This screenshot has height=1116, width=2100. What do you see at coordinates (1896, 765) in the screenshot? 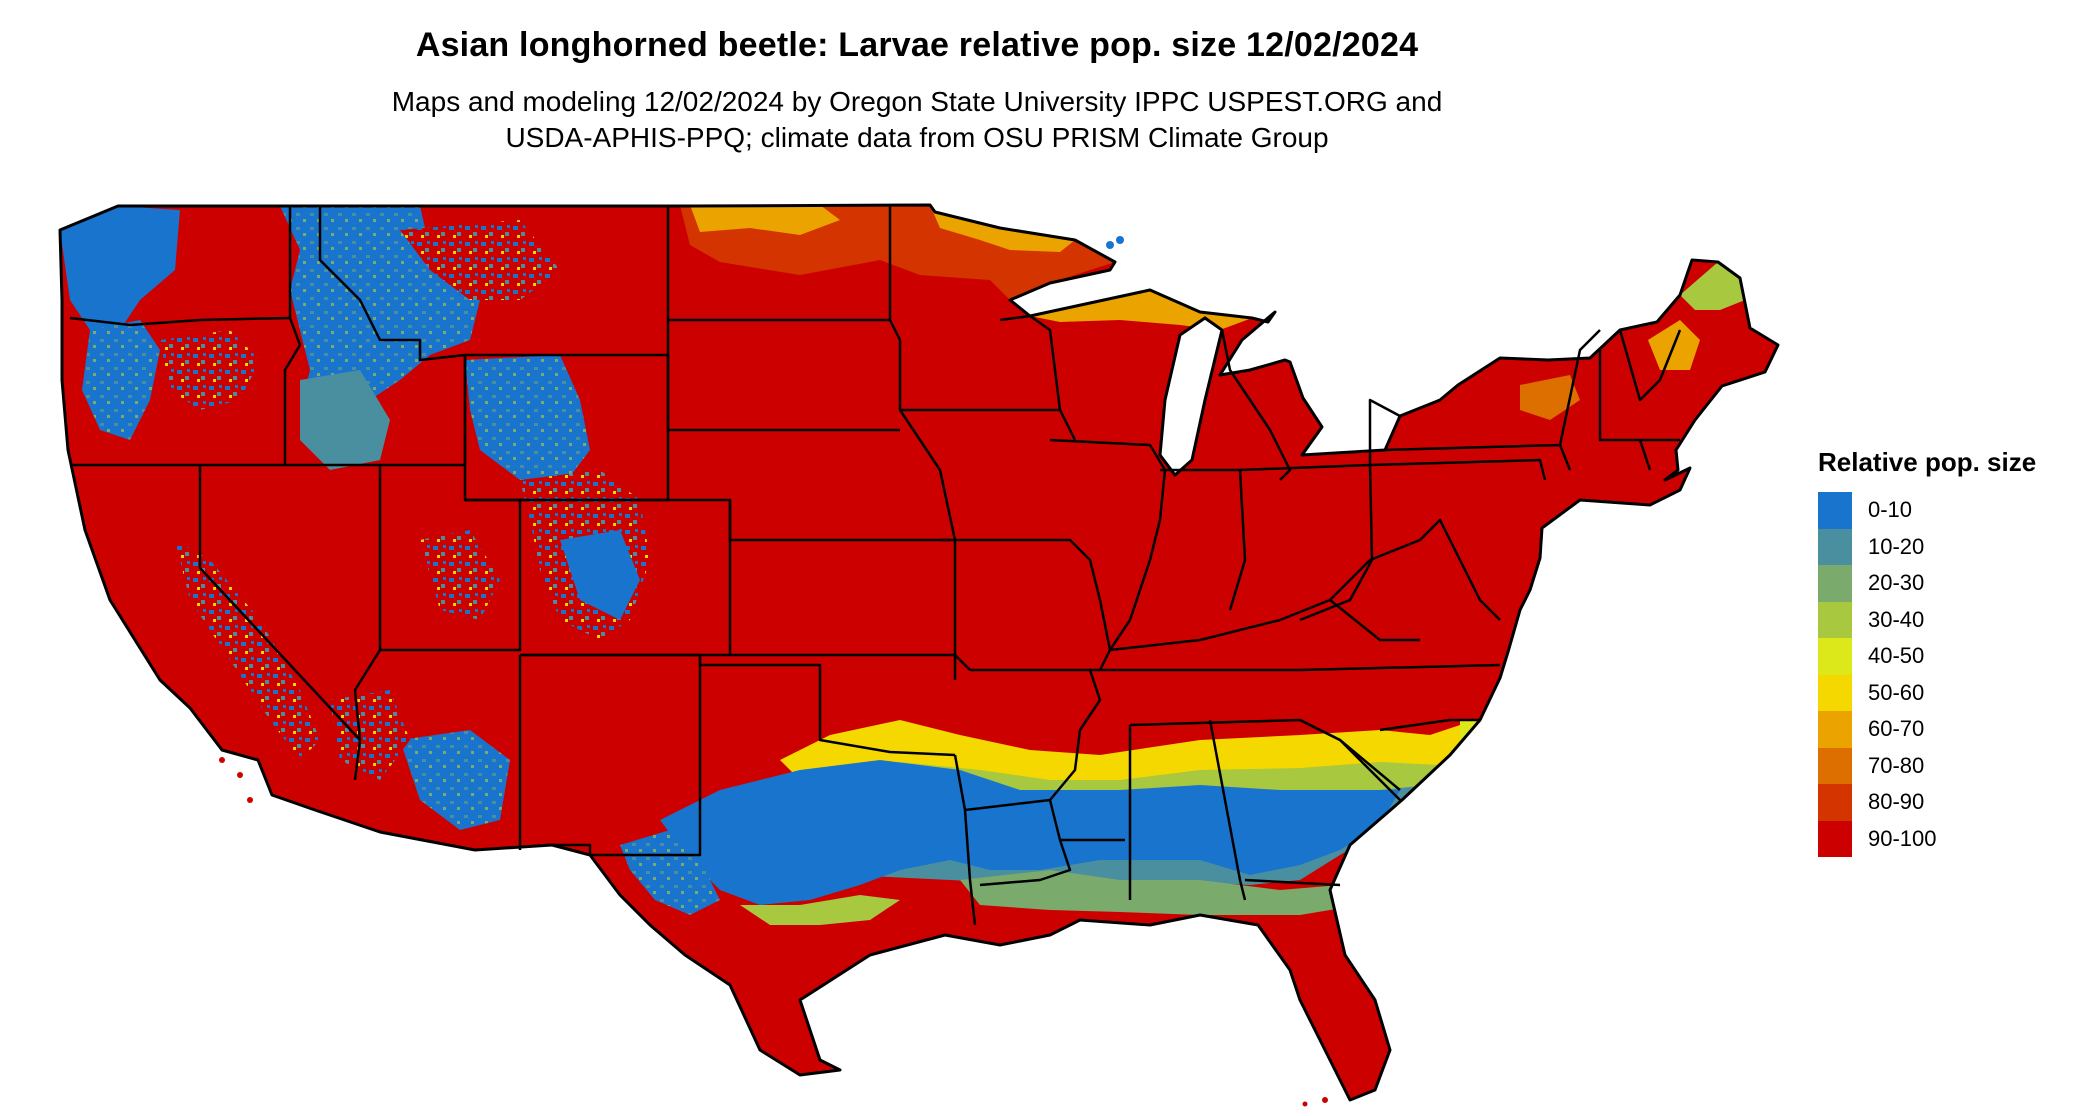
I see `legend-label: 70-80` at bounding box center [1896, 765].